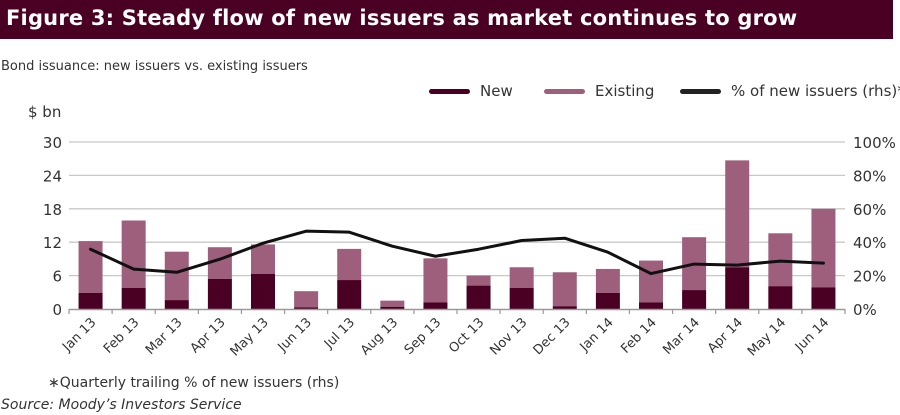 This screenshot has width=900, height=415. I want to click on x-tick-label: Jan 13, so click(79, 335).